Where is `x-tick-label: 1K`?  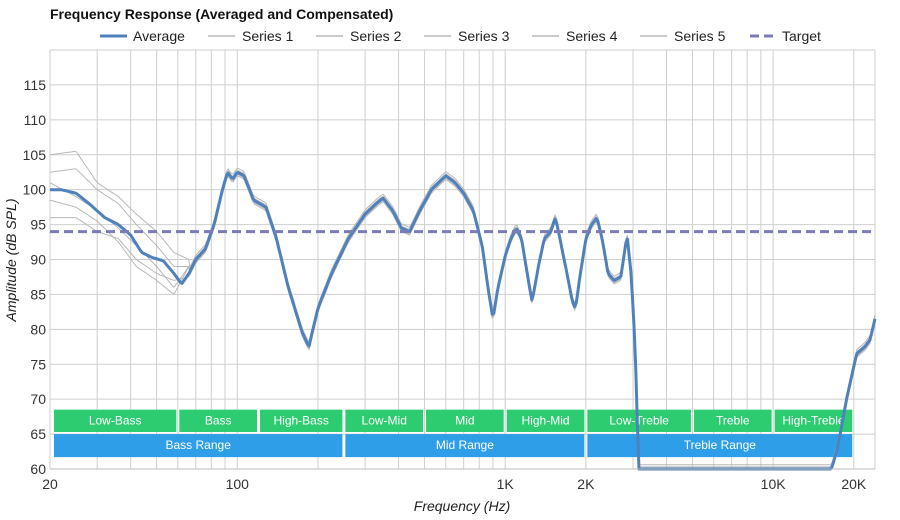 x-tick-label: 1K is located at coordinates (506, 484).